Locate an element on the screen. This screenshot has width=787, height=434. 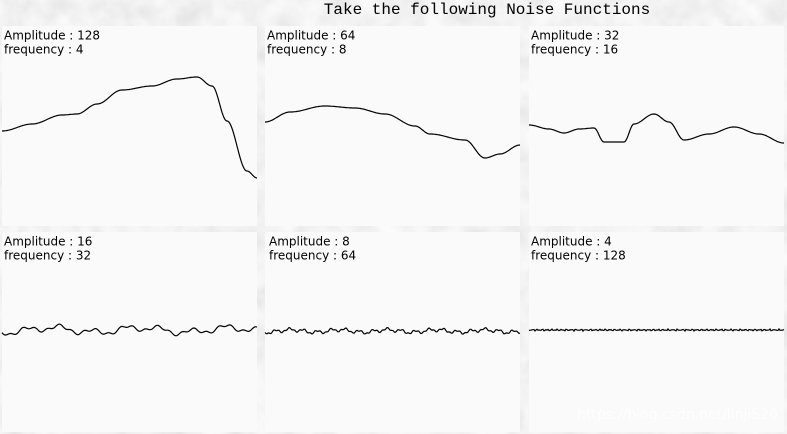
frequency-label: frequency : 4 is located at coordinates (44, 50).